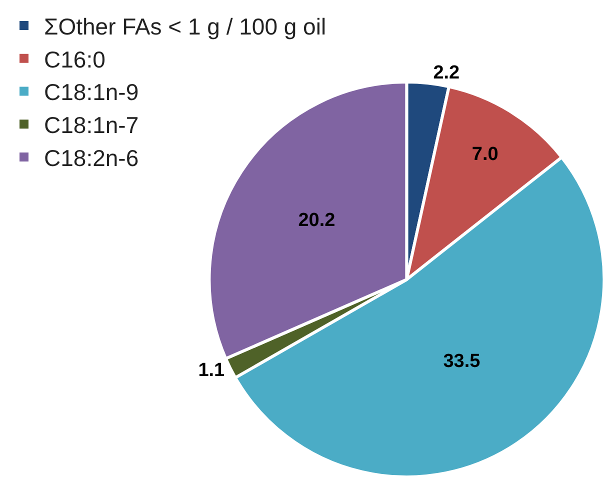 The width and height of the screenshot is (611, 482). I want to click on legend-label: C16:0, so click(75, 59).